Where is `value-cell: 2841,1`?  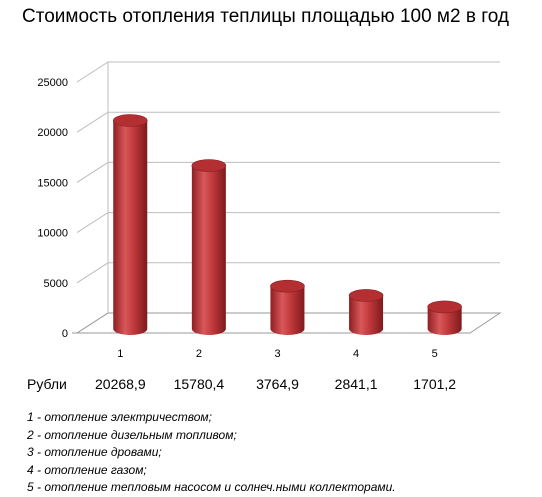
value-cell: 2841,1 is located at coordinates (356, 384).